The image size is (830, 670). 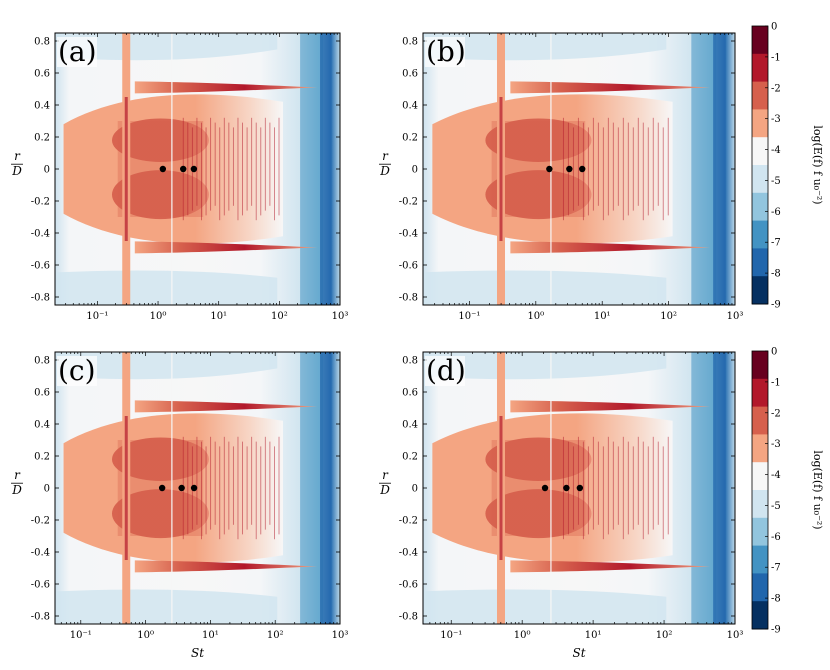 I want to click on panel-label: (b), so click(x=446, y=51).